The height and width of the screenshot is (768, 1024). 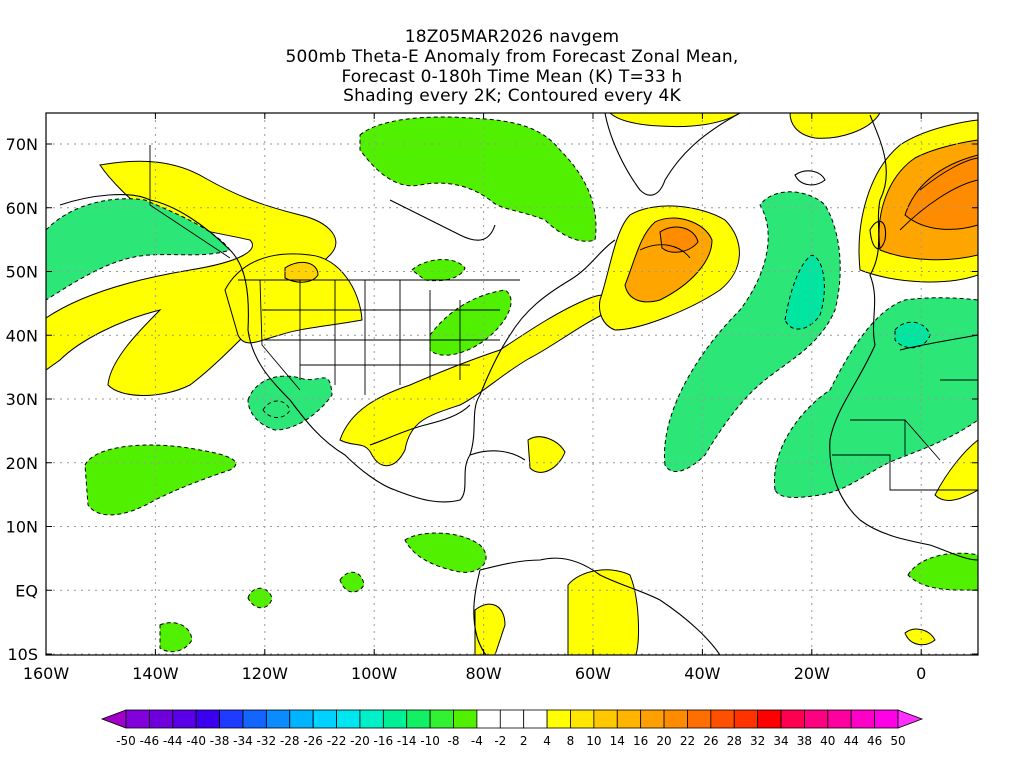 What do you see at coordinates (903, 452) in the screenshot?
I see `africa-coastline` at bounding box center [903, 452].